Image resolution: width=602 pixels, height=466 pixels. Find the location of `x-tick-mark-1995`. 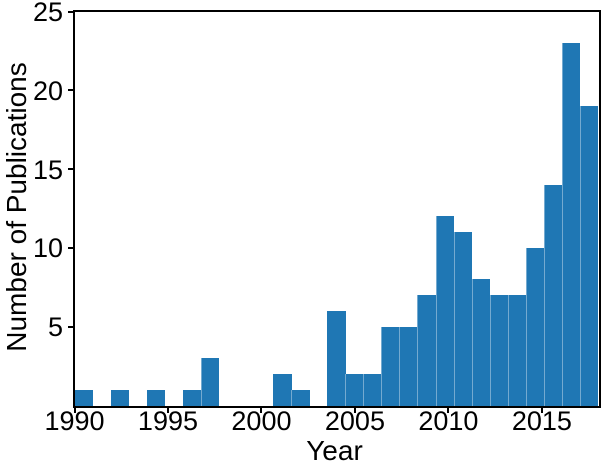

x-tick-mark-1995 is located at coordinates (167, 410).